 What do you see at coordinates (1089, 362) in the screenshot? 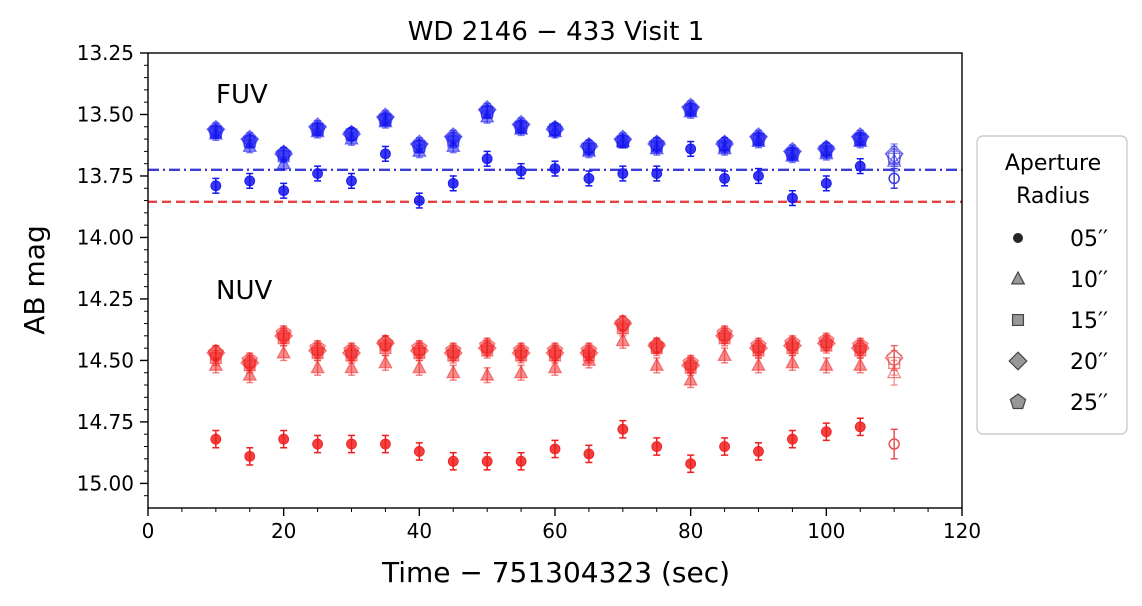
I see `legend-label: 20′′` at bounding box center [1089, 362].